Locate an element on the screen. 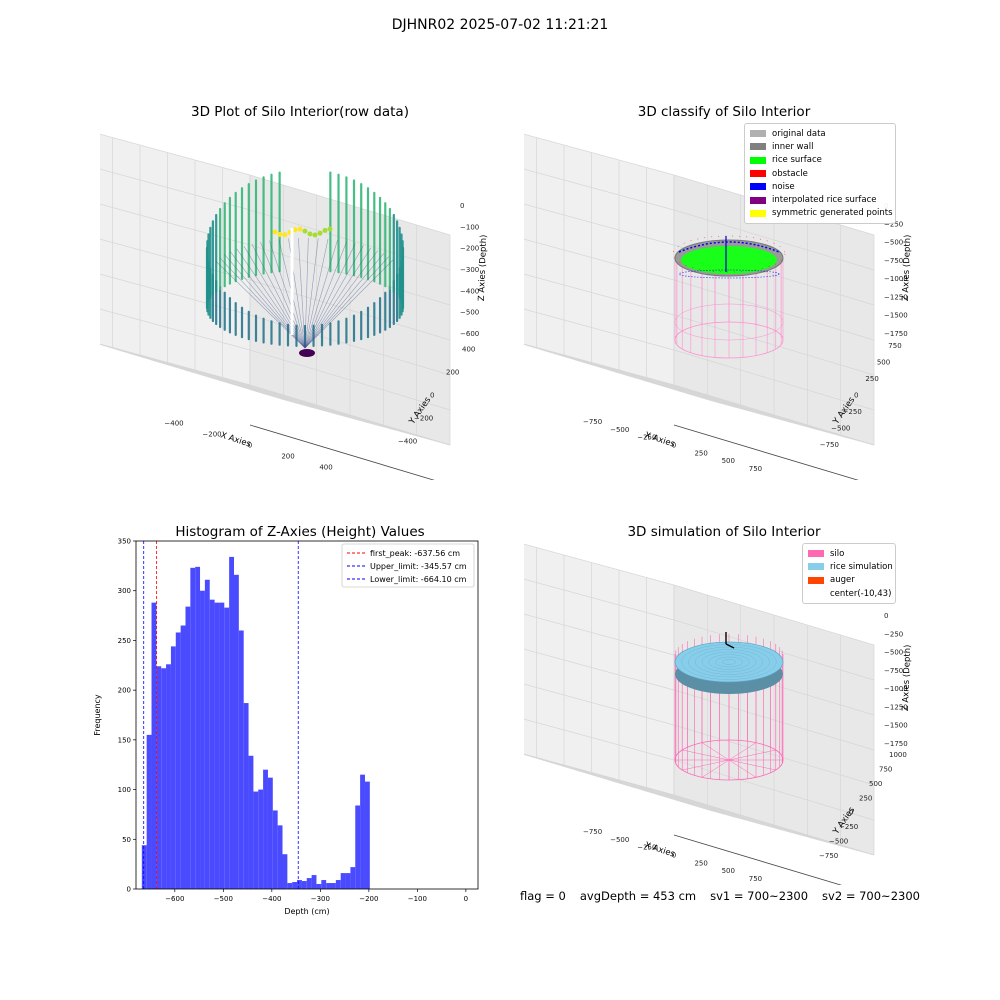 This screenshot has width=1000, height=1000. y-tick-label: 0 is located at coordinates (432, 396).